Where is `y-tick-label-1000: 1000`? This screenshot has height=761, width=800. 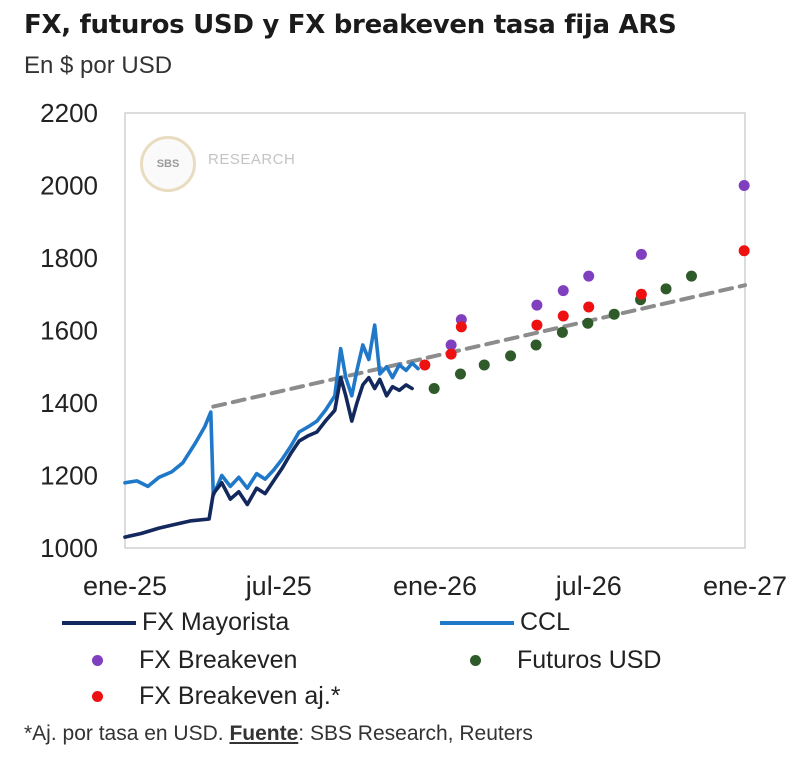
y-tick-label-1000: 1000 is located at coordinates (69, 548).